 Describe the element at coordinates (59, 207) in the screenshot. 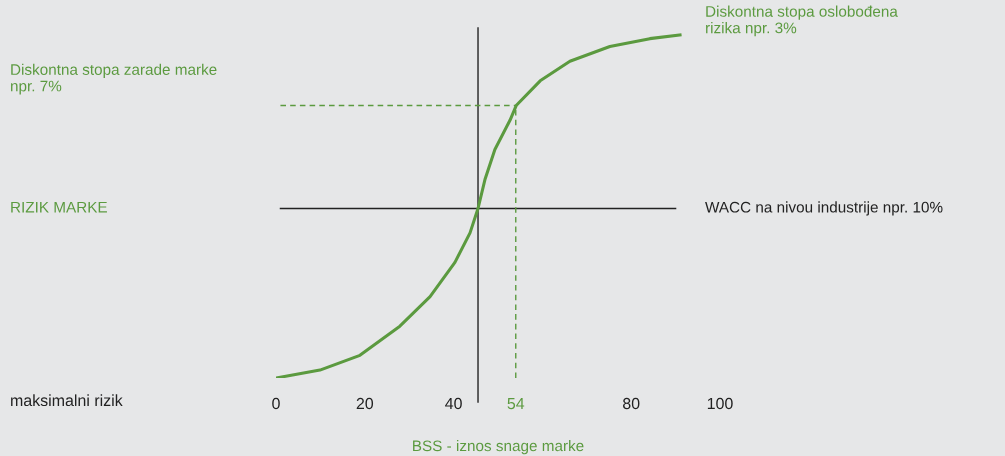

I see `text: RIZIK MARKE` at that location.